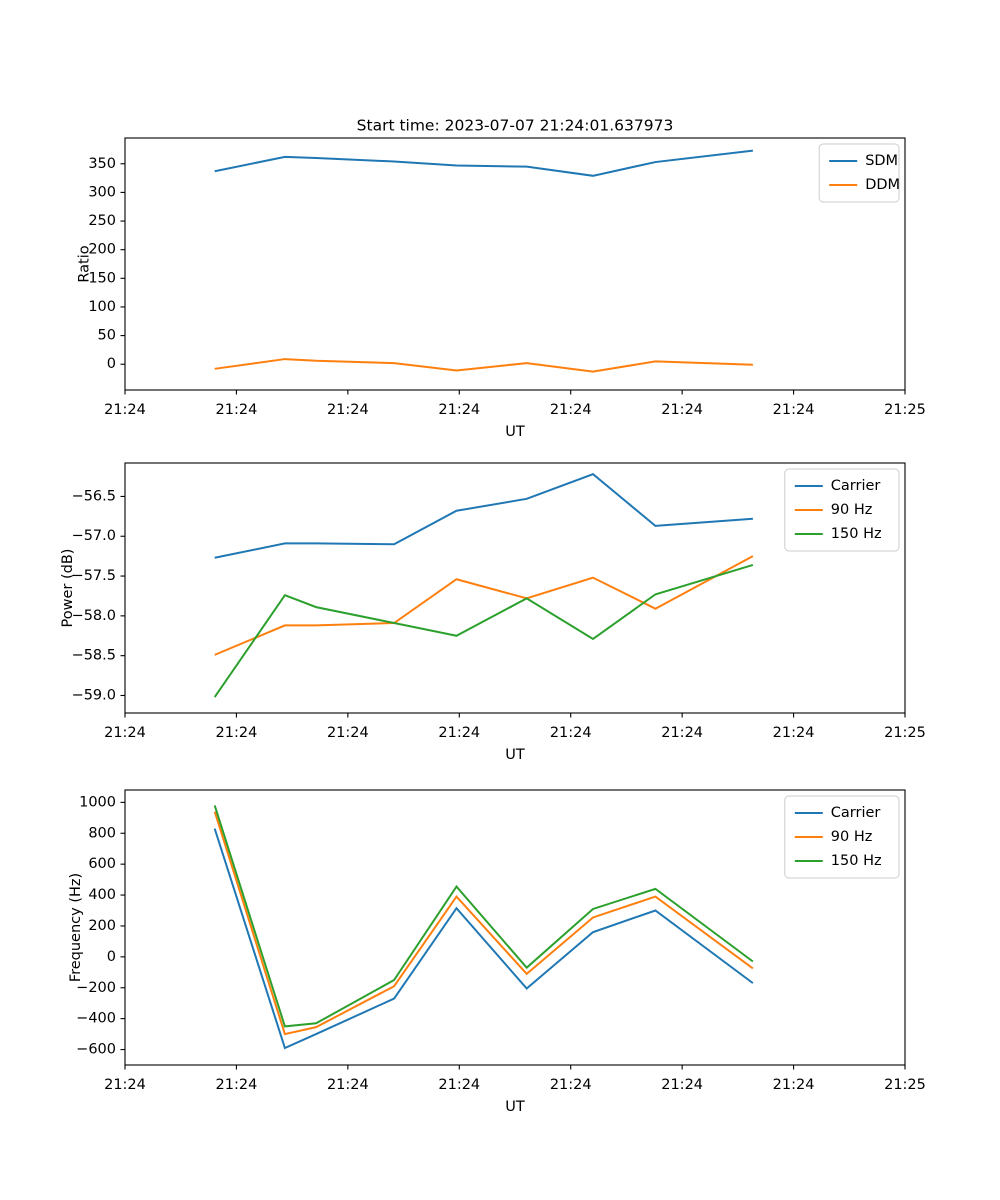 Image resolution: width=1000 pixels, height=1200 pixels. What do you see at coordinates (94, 616) in the screenshot?
I see `y-tick-label: −58.0` at bounding box center [94, 616].